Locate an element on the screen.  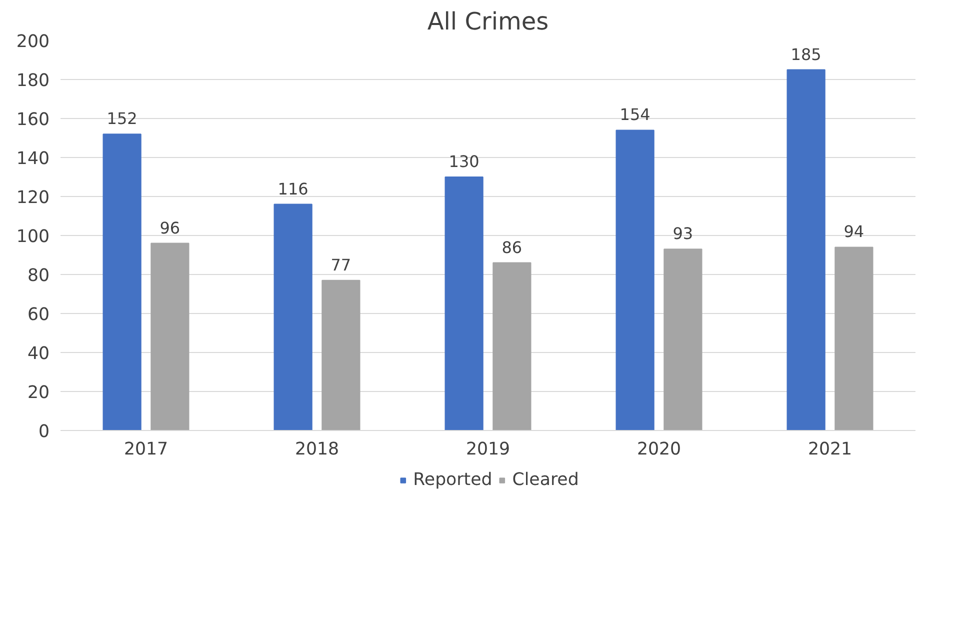
legend-label: Reported is located at coordinates (452, 480).